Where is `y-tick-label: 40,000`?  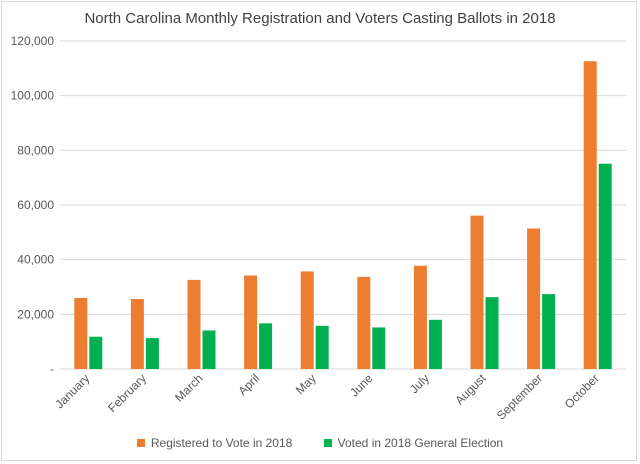
y-tick-label: 40,000 is located at coordinates (35, 260).